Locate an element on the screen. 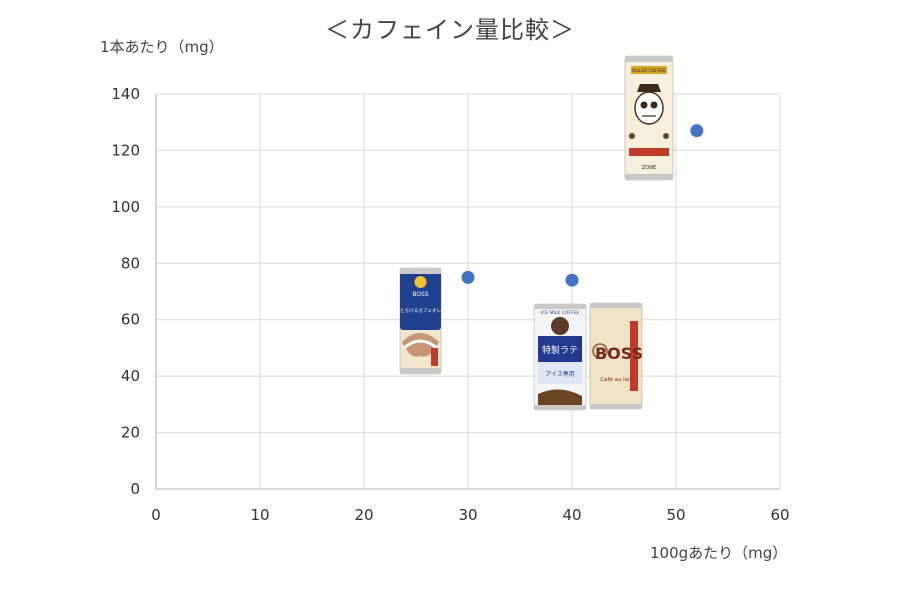 Image resolution: width=900 pixels, height=600 pixels. x-tick-label: 10 is located at coordinates (259, 515).